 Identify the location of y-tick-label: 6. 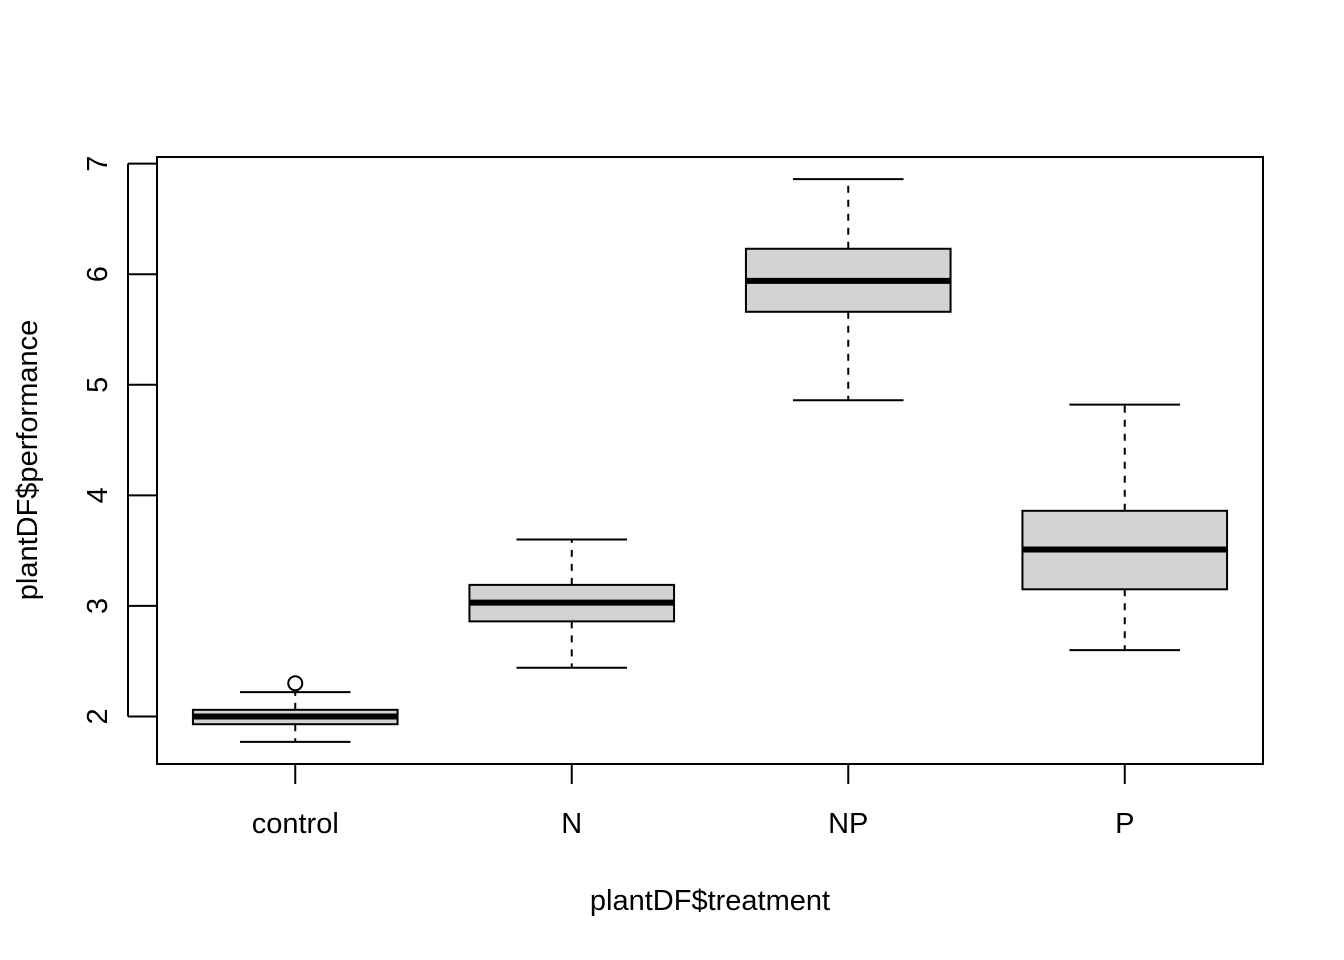
(98, 274).